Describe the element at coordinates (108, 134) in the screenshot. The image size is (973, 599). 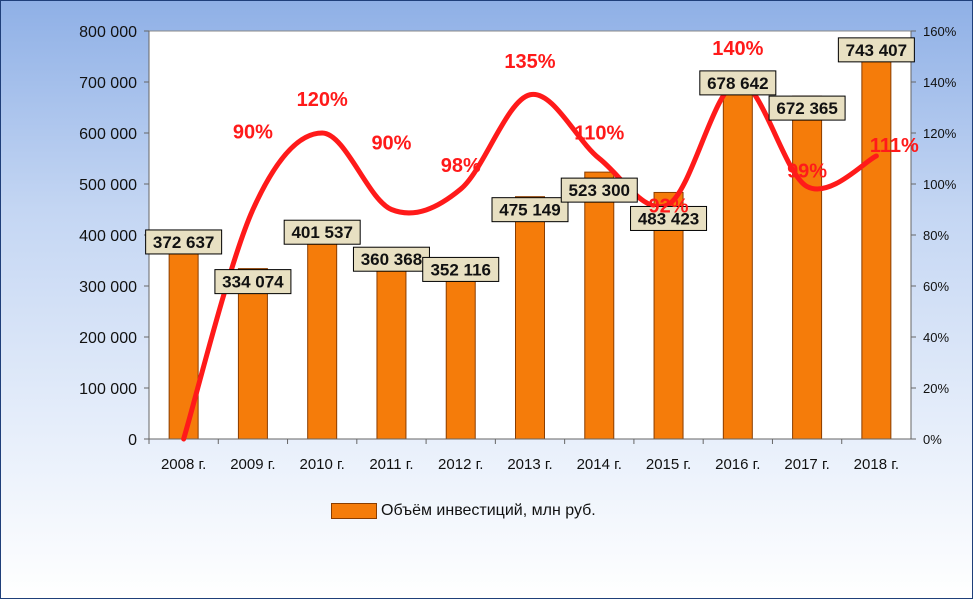
I see `left-axis-tick-label: 600 000` at that location.